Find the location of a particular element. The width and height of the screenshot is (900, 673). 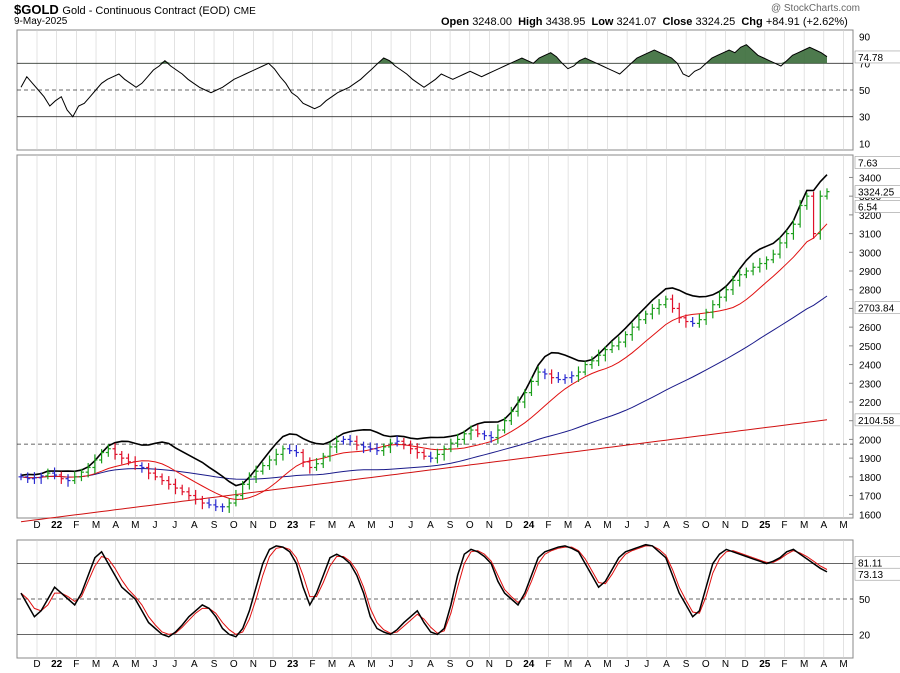

price-y-tick-label: 2900 is located at coordinates (870, 272).